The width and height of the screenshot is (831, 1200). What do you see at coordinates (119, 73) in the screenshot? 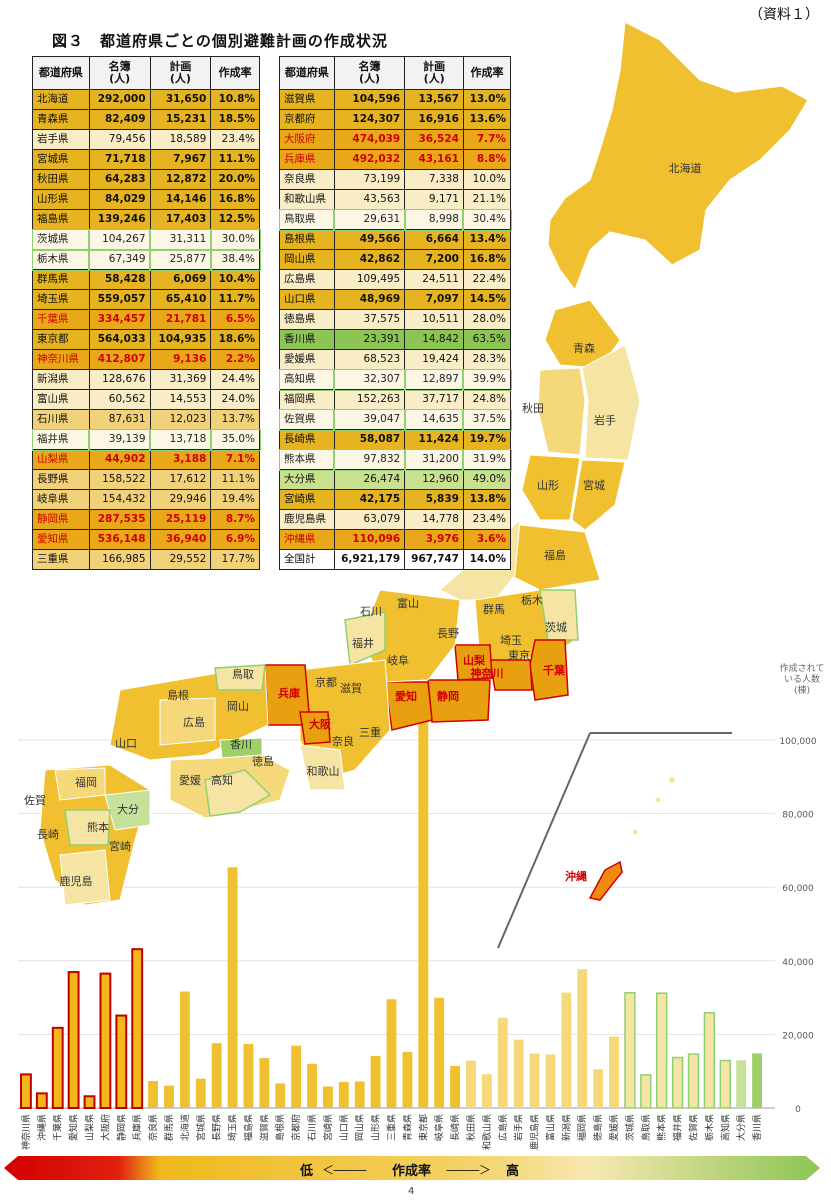
I see `col-header-roster: 名簿 (人)` at bounding box center [119, 73].